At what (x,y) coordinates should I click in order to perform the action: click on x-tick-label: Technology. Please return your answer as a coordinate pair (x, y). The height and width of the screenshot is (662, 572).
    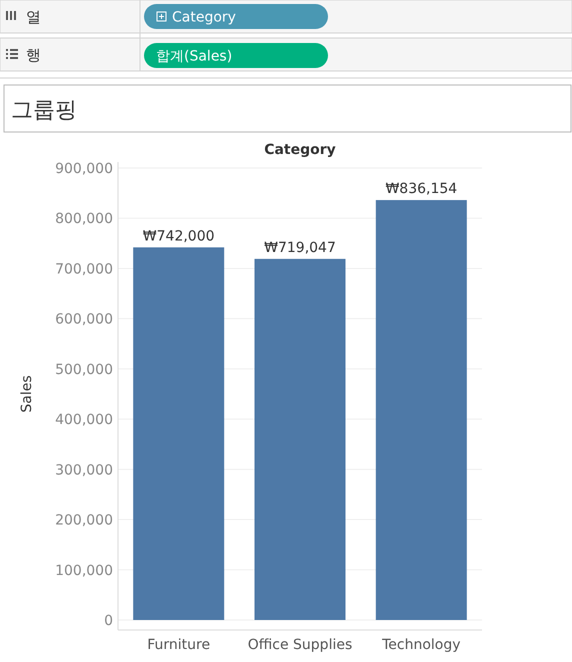
    Looking at the image, I should click on (421, 645).